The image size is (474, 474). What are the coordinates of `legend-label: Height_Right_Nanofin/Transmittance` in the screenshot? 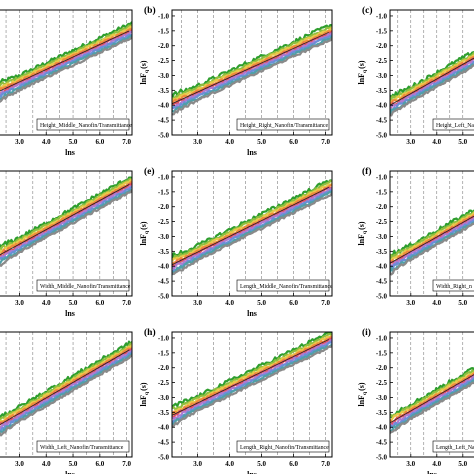 It's located at (284, 125).